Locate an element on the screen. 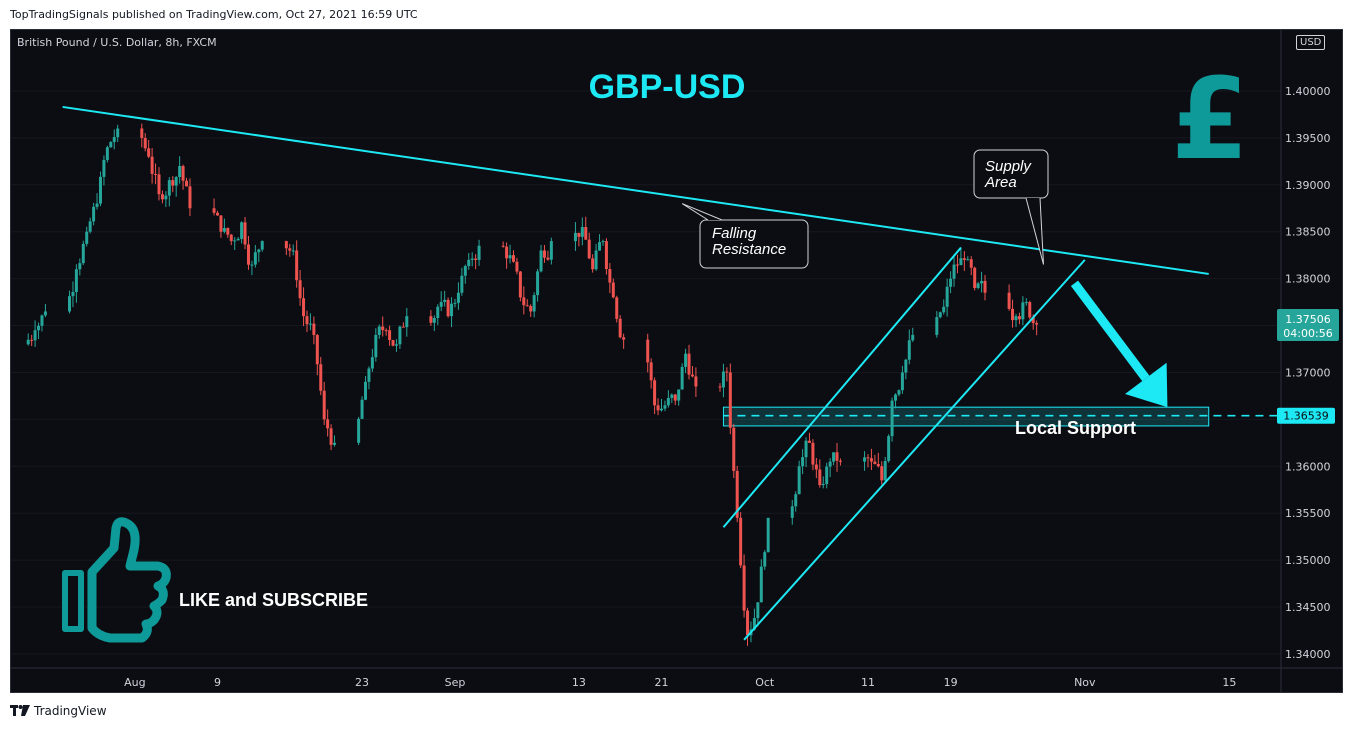 This screenshot has height=730, width=1354. x-tick-label: Sep is located at coordinates (455, 682).